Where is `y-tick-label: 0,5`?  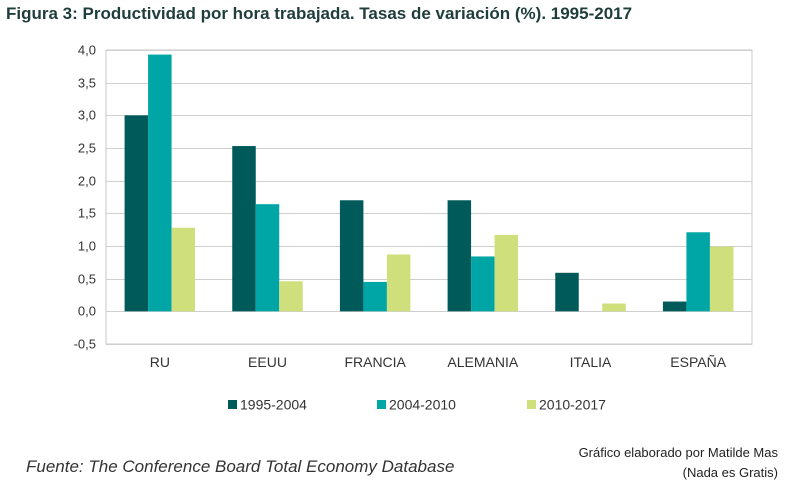 y-tick-label: 0,5 is located at coordinates (87, 279).